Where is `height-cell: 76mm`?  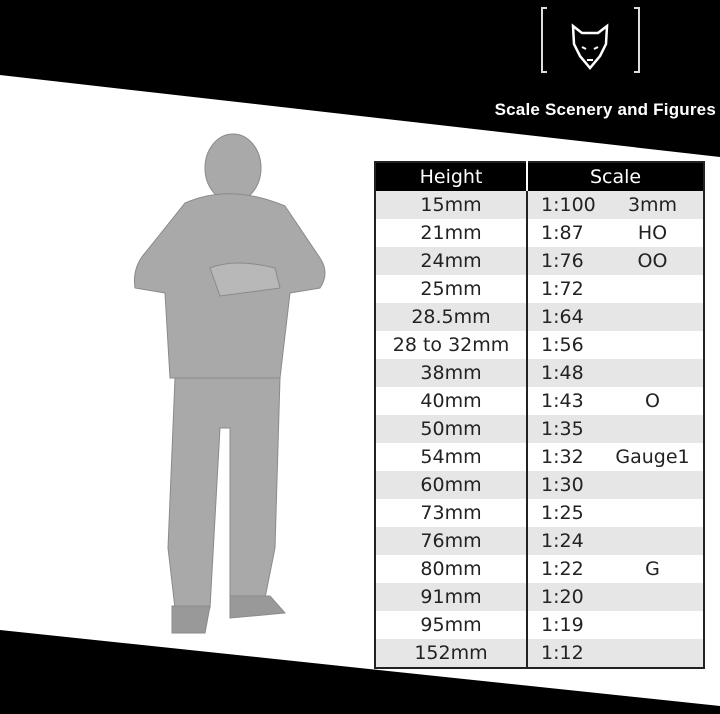
height-cell: 76mm is located at coordinates (451, 541).